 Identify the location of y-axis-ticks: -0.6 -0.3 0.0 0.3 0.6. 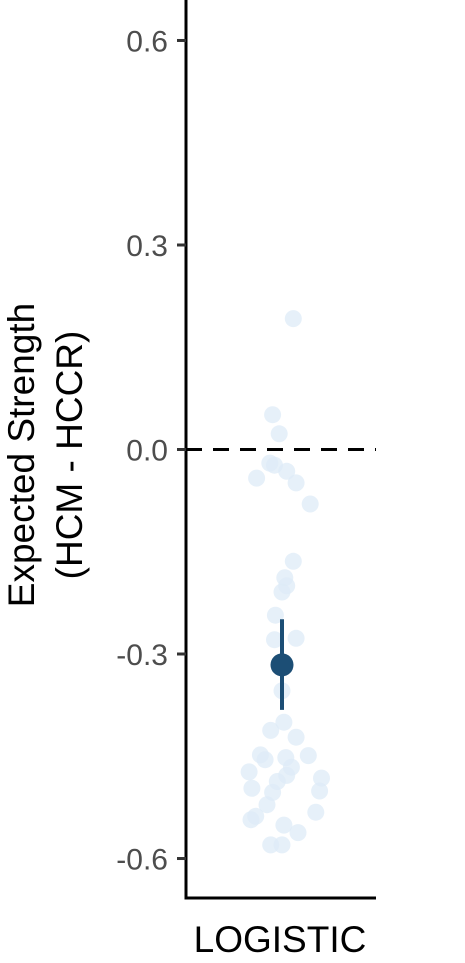
(151, 451).